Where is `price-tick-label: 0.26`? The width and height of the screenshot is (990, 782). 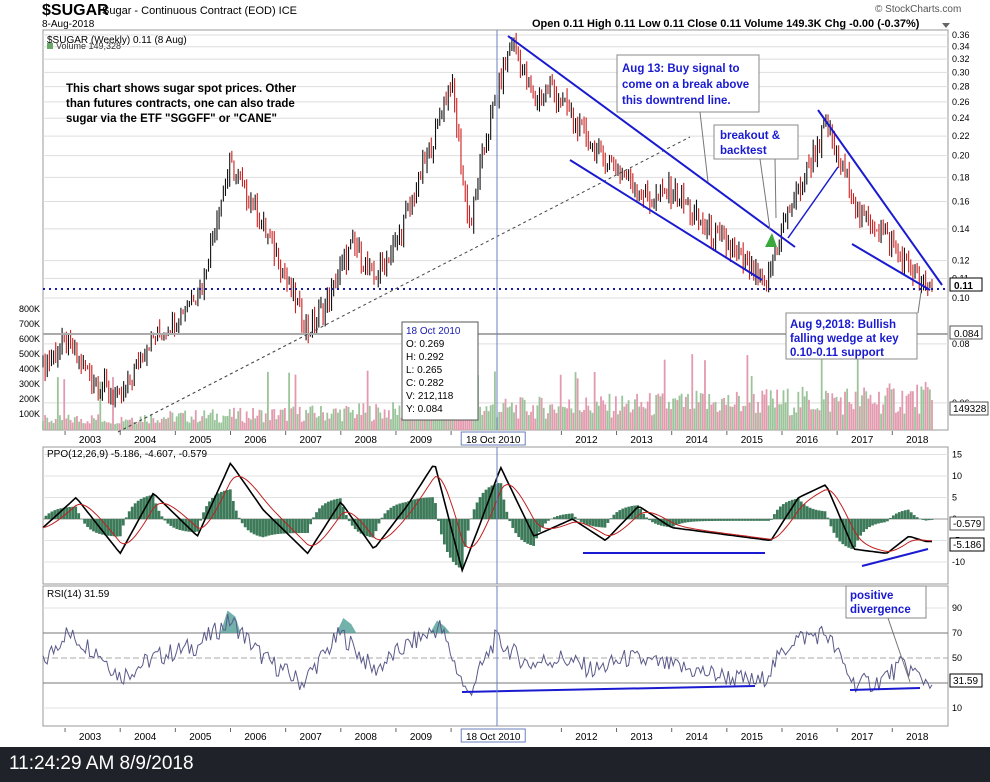
price-tick-label: 0.26 is located at coordinates (961, 102).